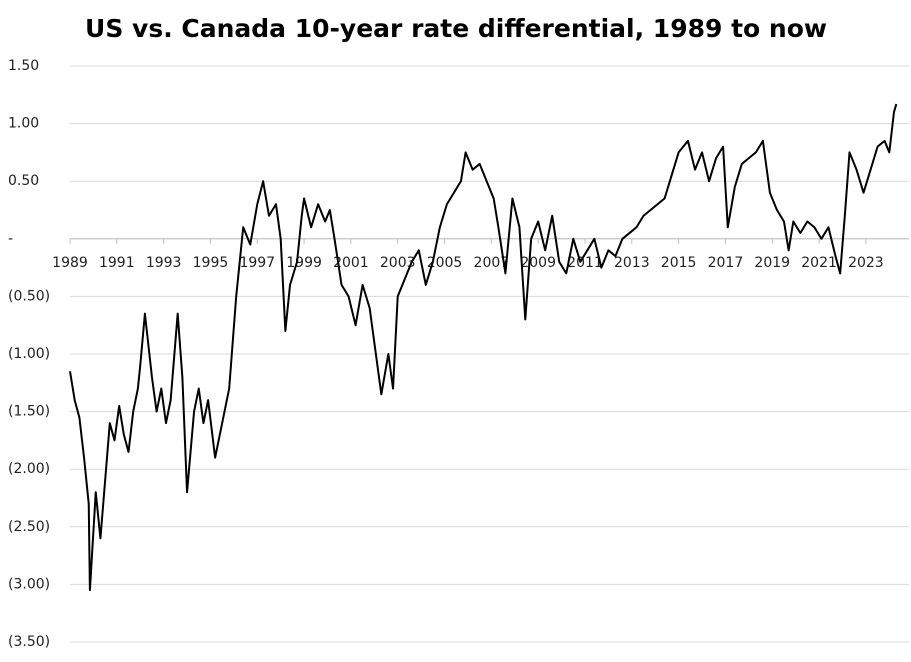 The width and height of the screenshot is (911, 662). I want to click on x-tick-label: 2003, so click(398, 263).